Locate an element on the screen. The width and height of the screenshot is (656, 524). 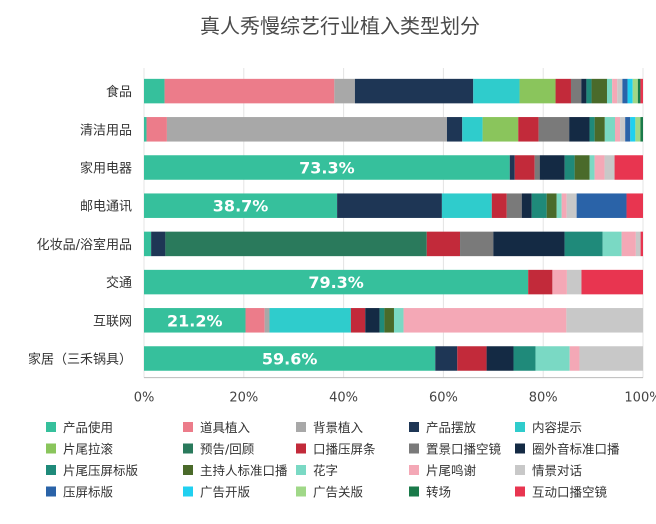
legend-item: 情景对话 is located at coordinates (548, 470).